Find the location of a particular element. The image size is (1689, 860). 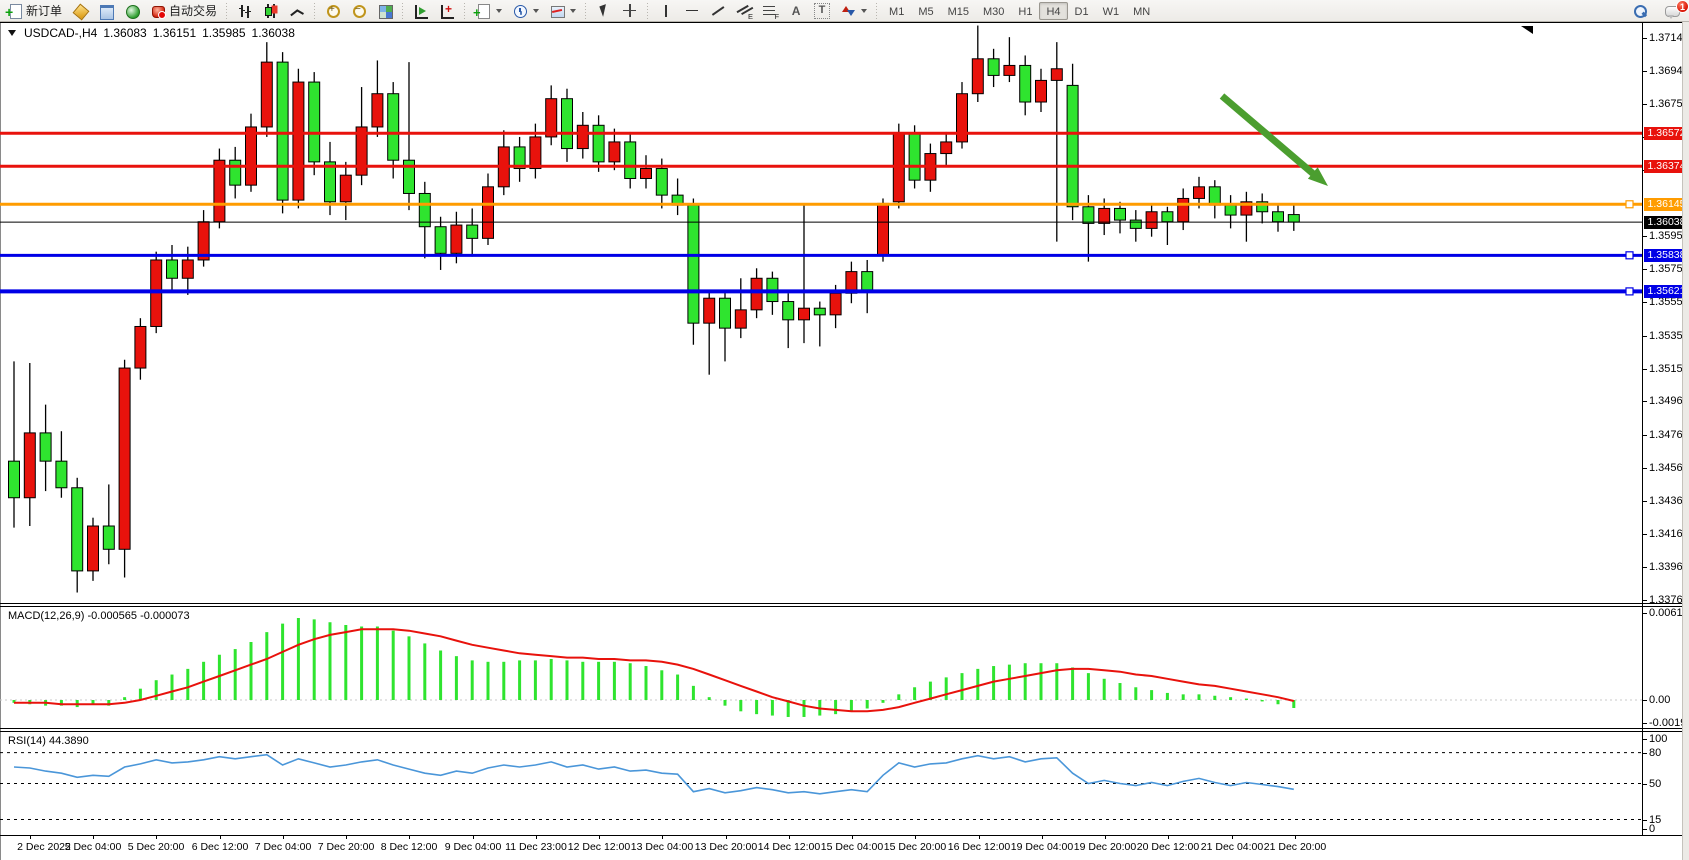

charts-icon is located at coordinates (80, 11).